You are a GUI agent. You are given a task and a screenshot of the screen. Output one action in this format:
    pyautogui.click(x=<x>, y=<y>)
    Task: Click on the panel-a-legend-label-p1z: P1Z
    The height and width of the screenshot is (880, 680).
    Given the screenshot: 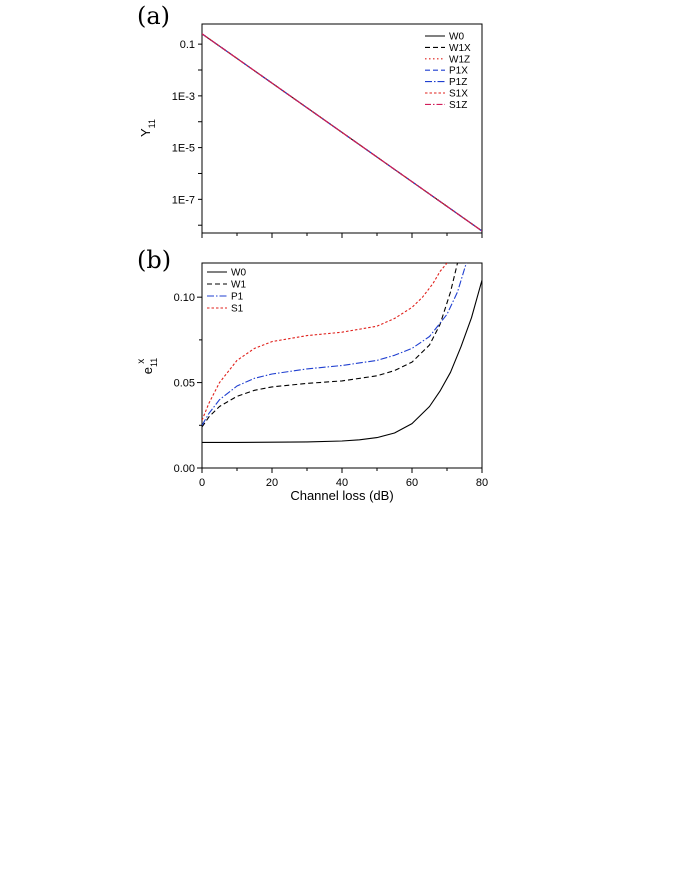 What is the action you would take?
    pyautogui.click(x=458, y=82)
    